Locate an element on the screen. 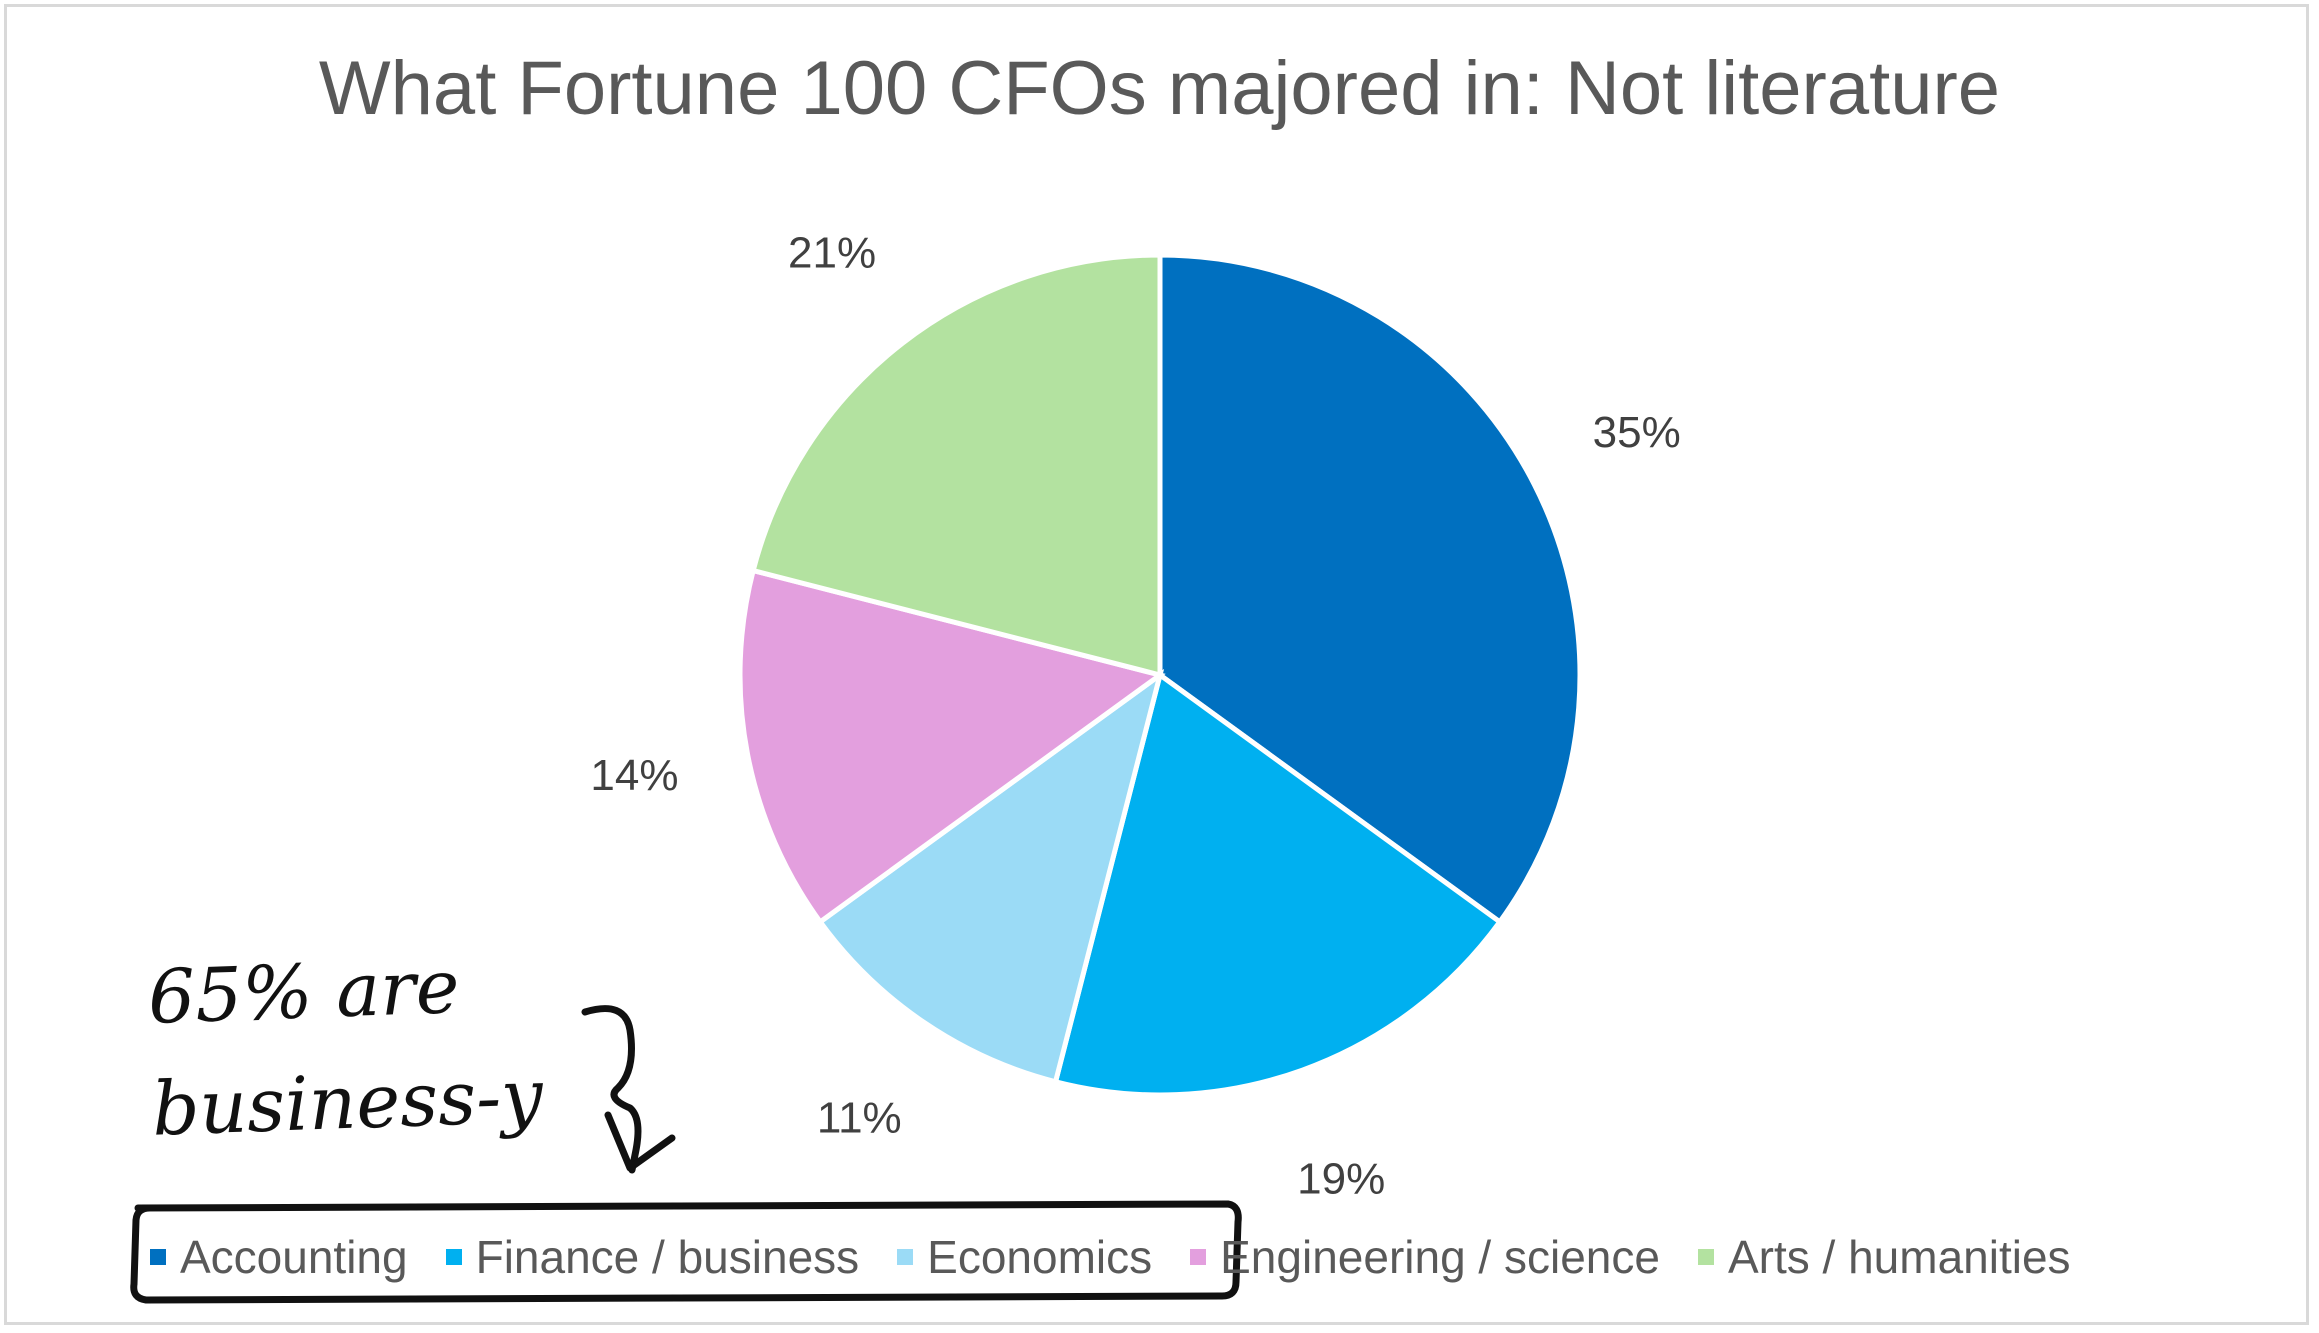 This screenshot has height=1333, width=2319. annotation-arrow-icon is located at coordinates (611, 1089).